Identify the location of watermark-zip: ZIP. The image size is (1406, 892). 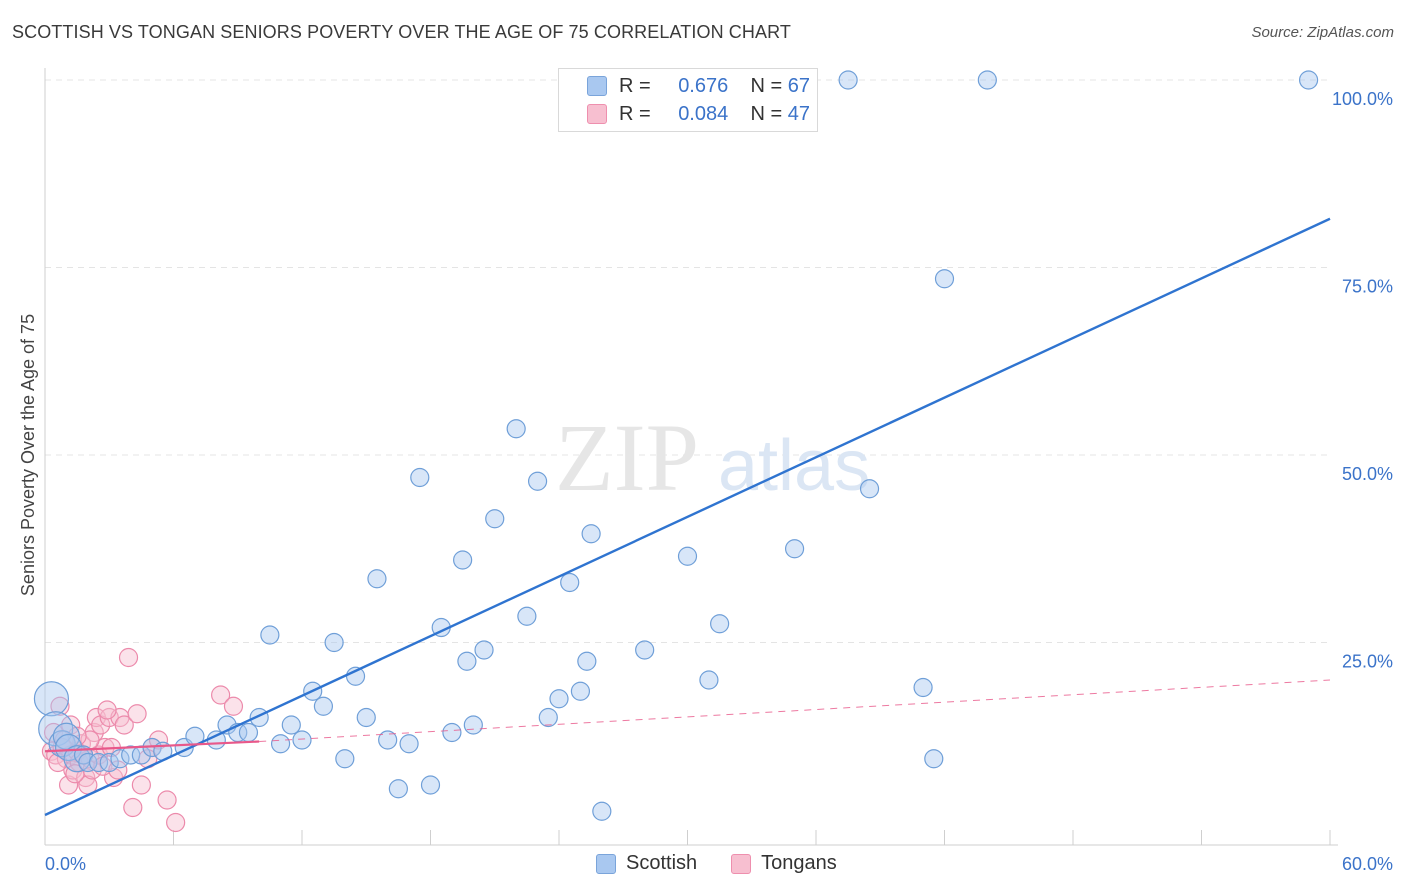
(627, 457).